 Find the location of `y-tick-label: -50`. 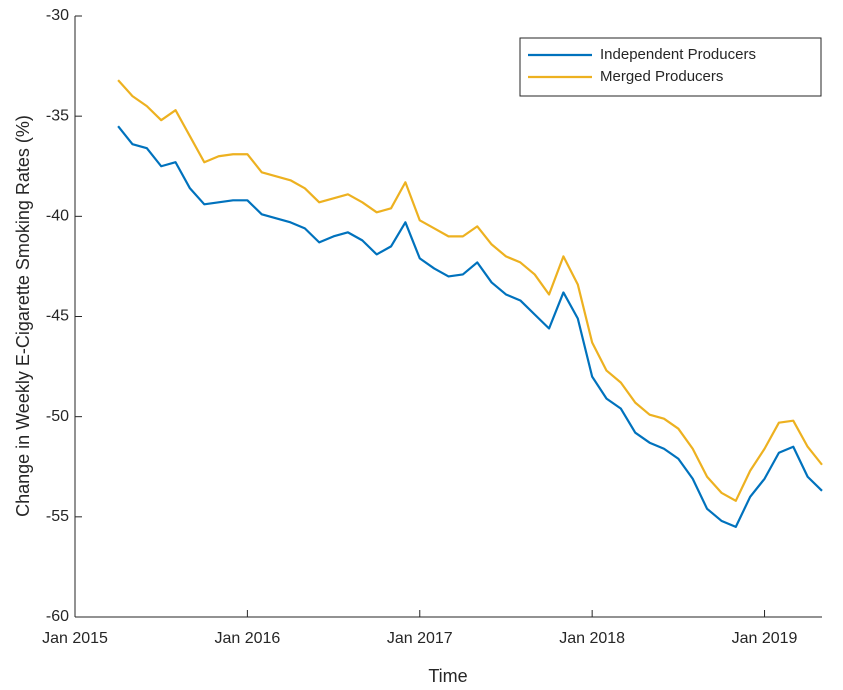

y-tick-label: -50 is located at coordinates (57, 416).